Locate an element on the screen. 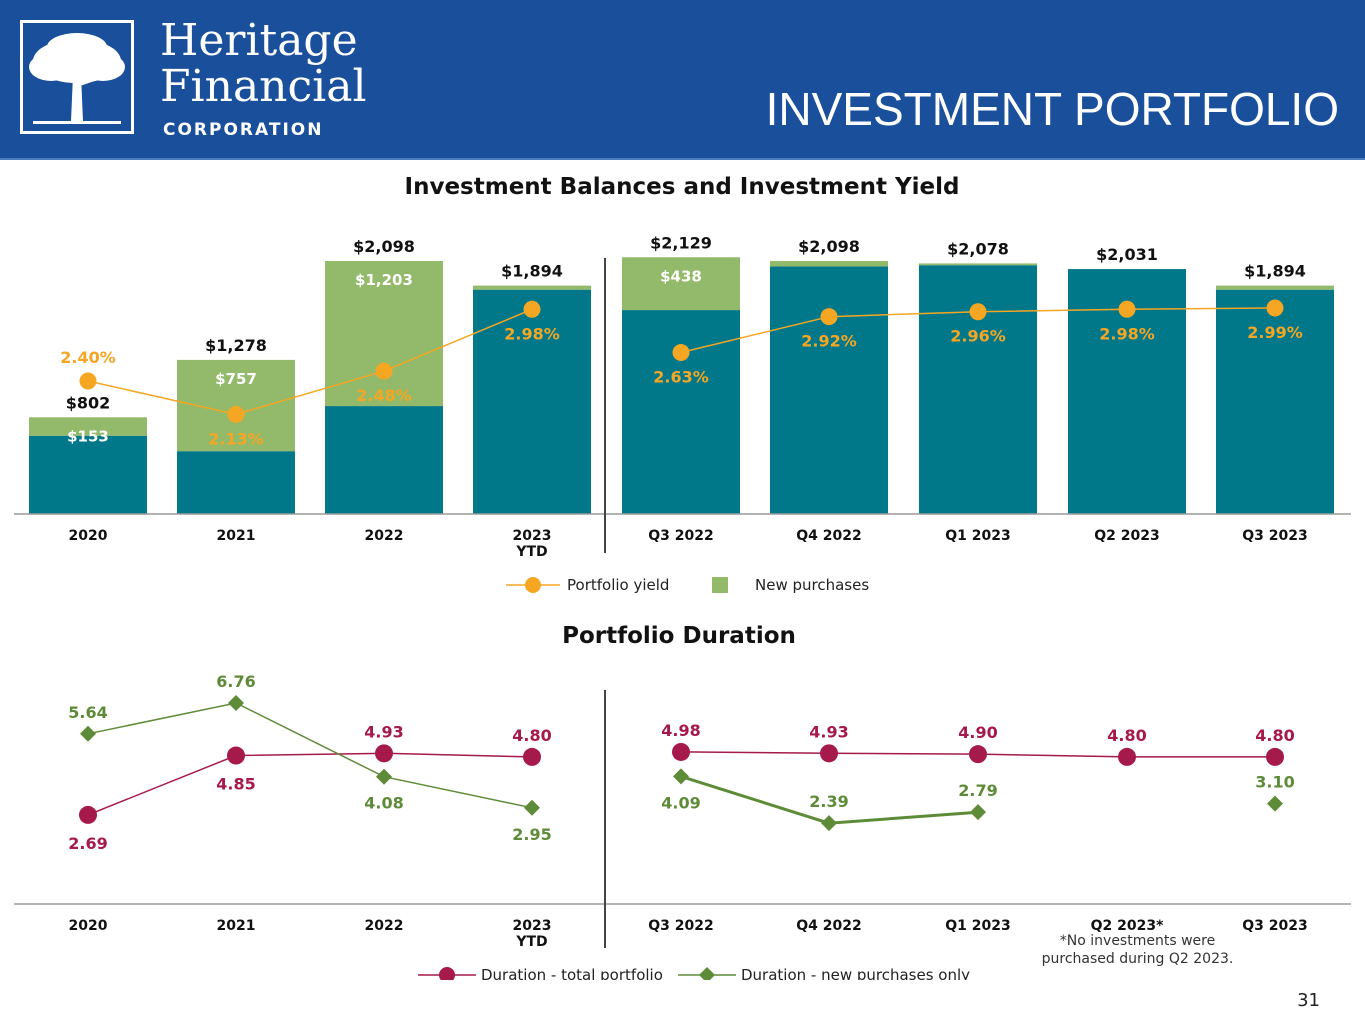  chart2-x-tick: 2021 is located at coordinates (236, 926).